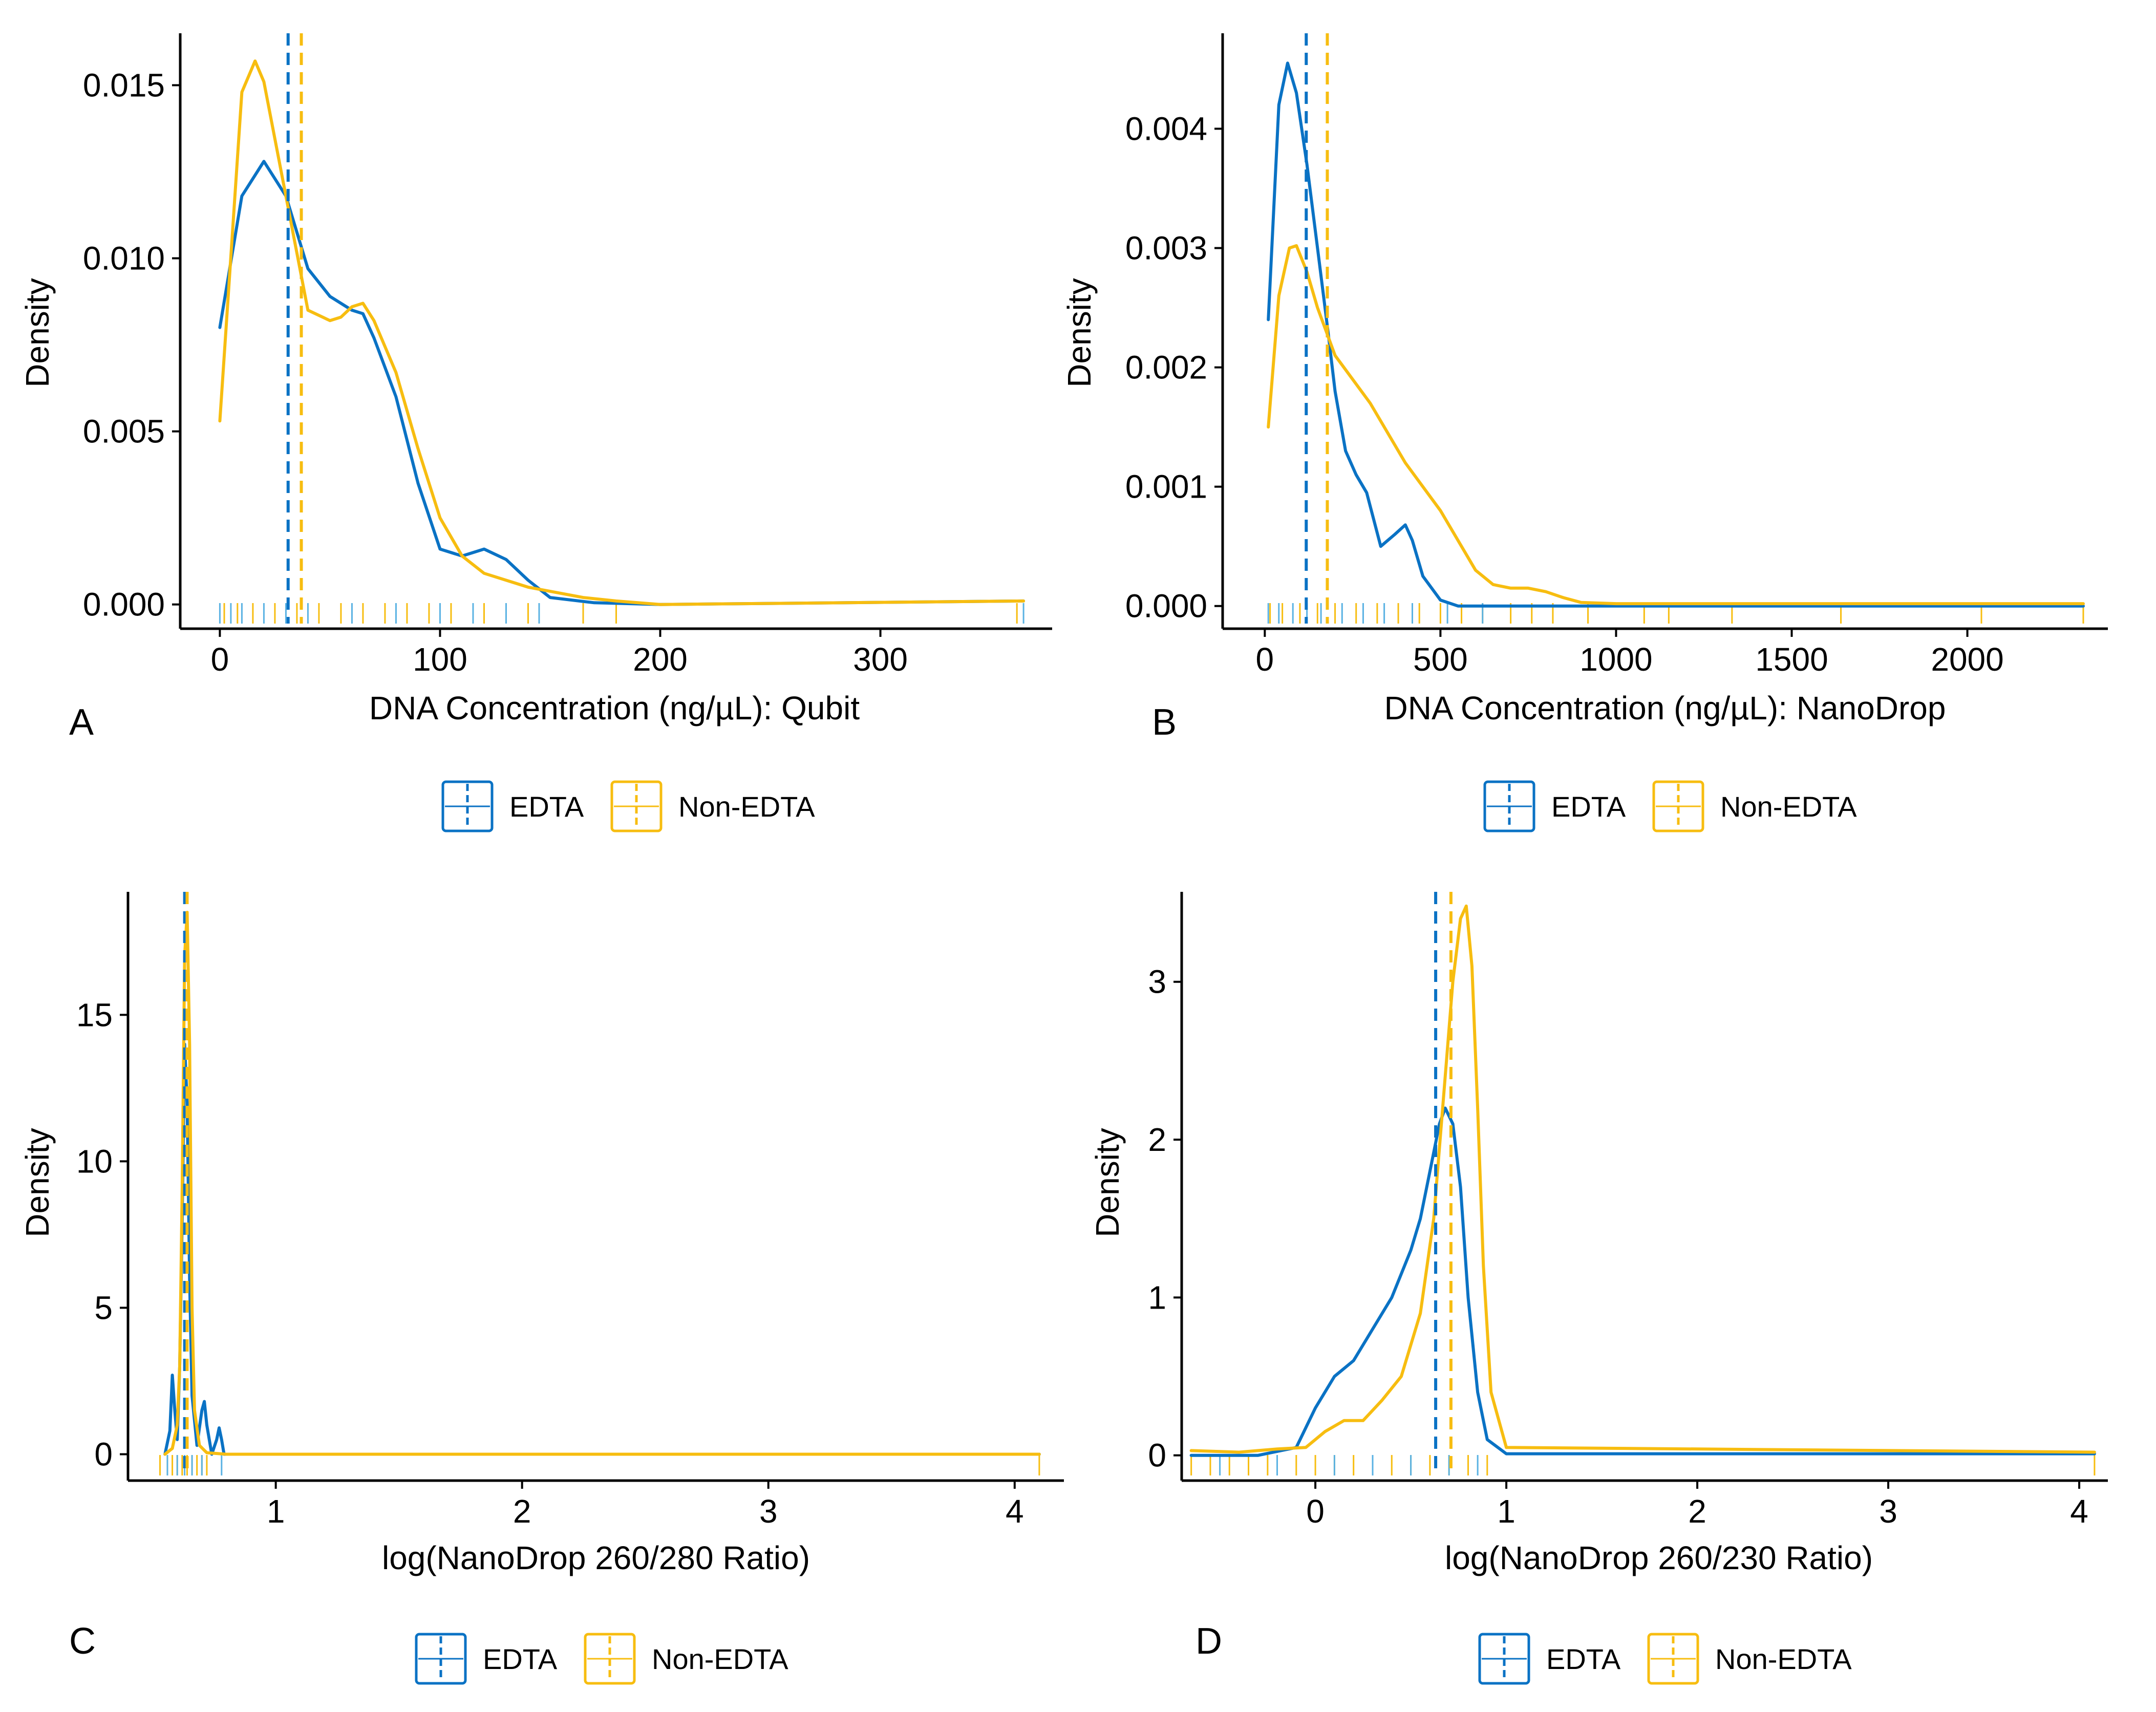 The width and height of the screenshot is (2156, 1712). I want to click on y-tick-label: 0.003, so click(1166, 249).